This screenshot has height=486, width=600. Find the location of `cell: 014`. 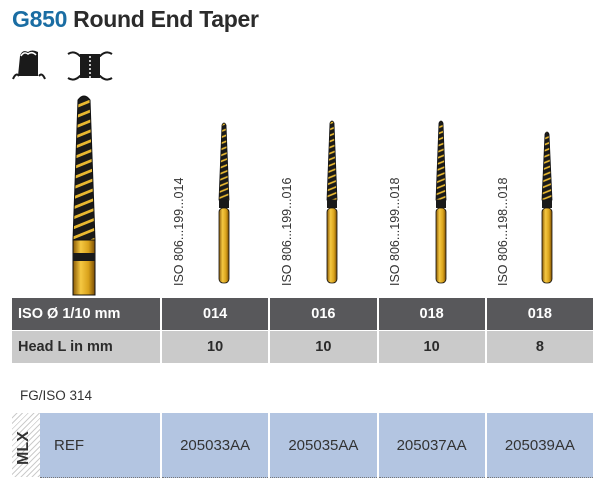

cell: 014 is located at coordinates (216, 314).